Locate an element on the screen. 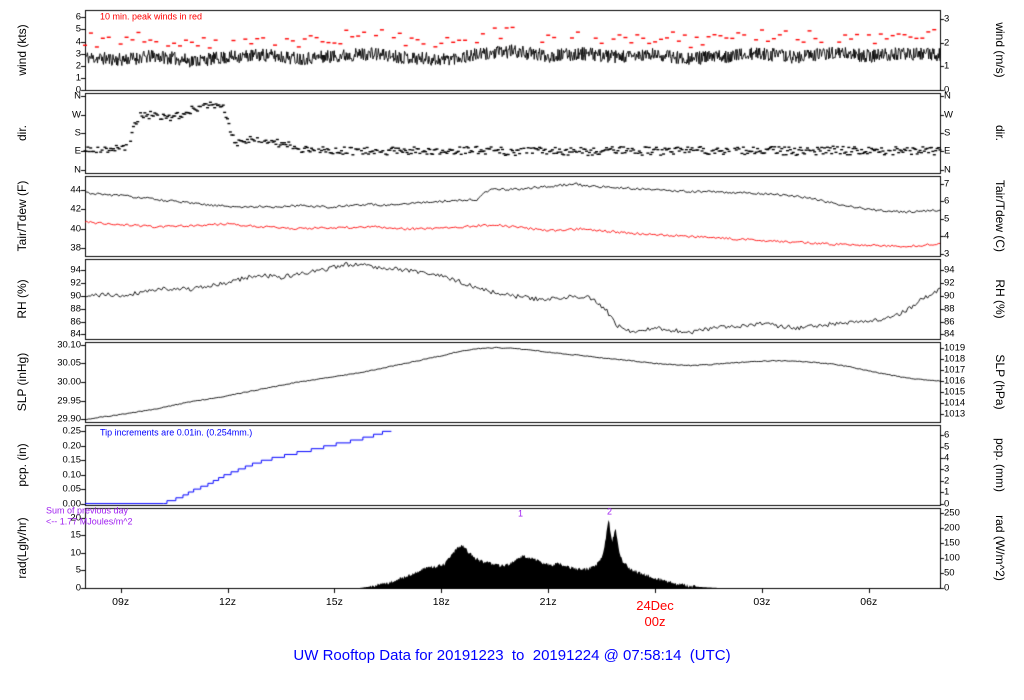 The height and width of the screenshot is (700, 1024). axis-title-temperature-right: Tair/Tdew (C) is located at coordinates (1000, 216).